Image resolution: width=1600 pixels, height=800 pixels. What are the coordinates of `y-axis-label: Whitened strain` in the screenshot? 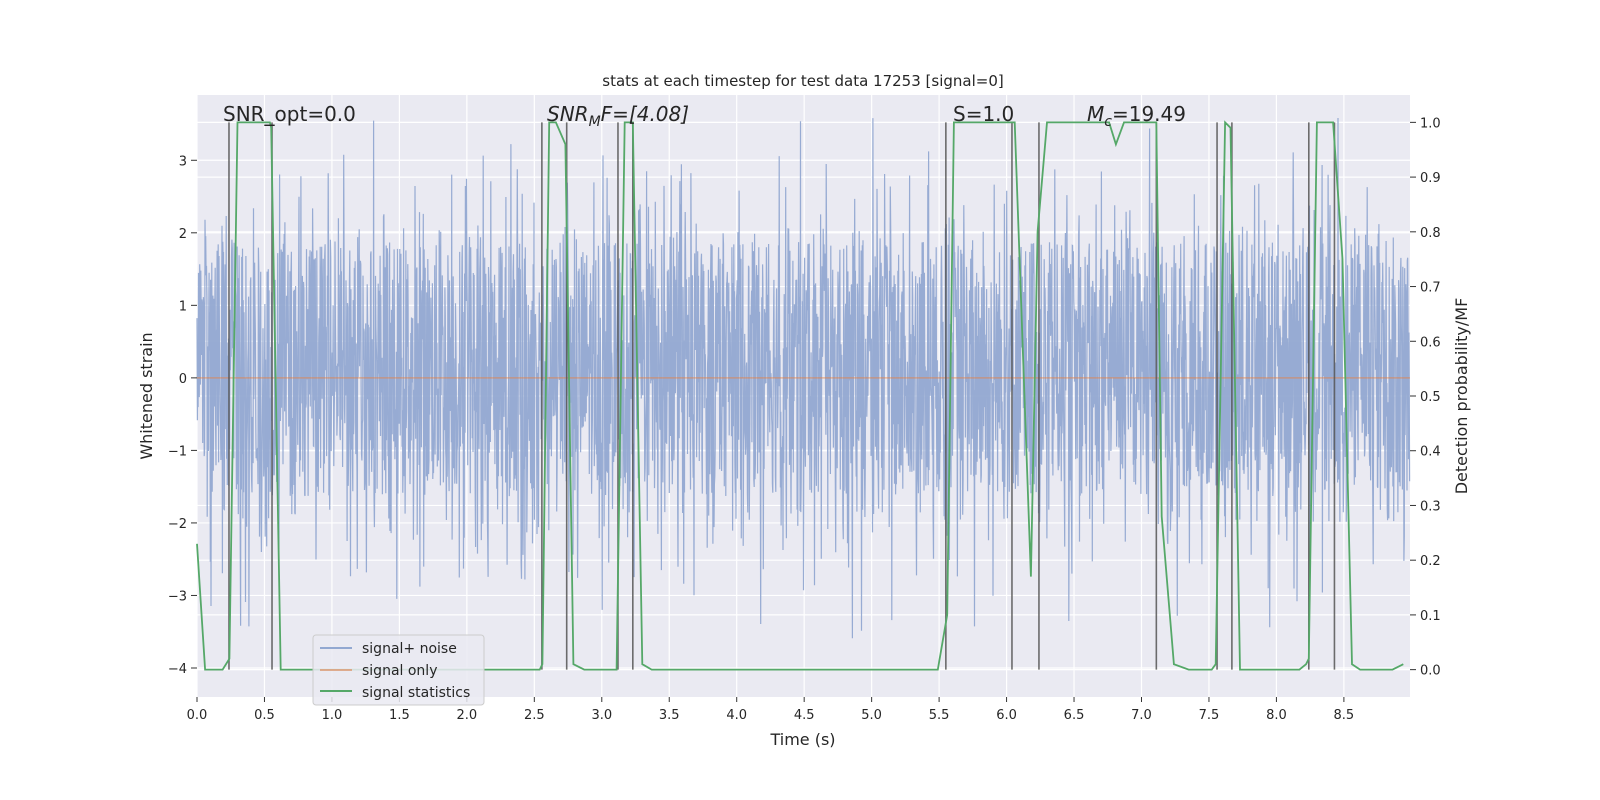 It's located at (146, 395).